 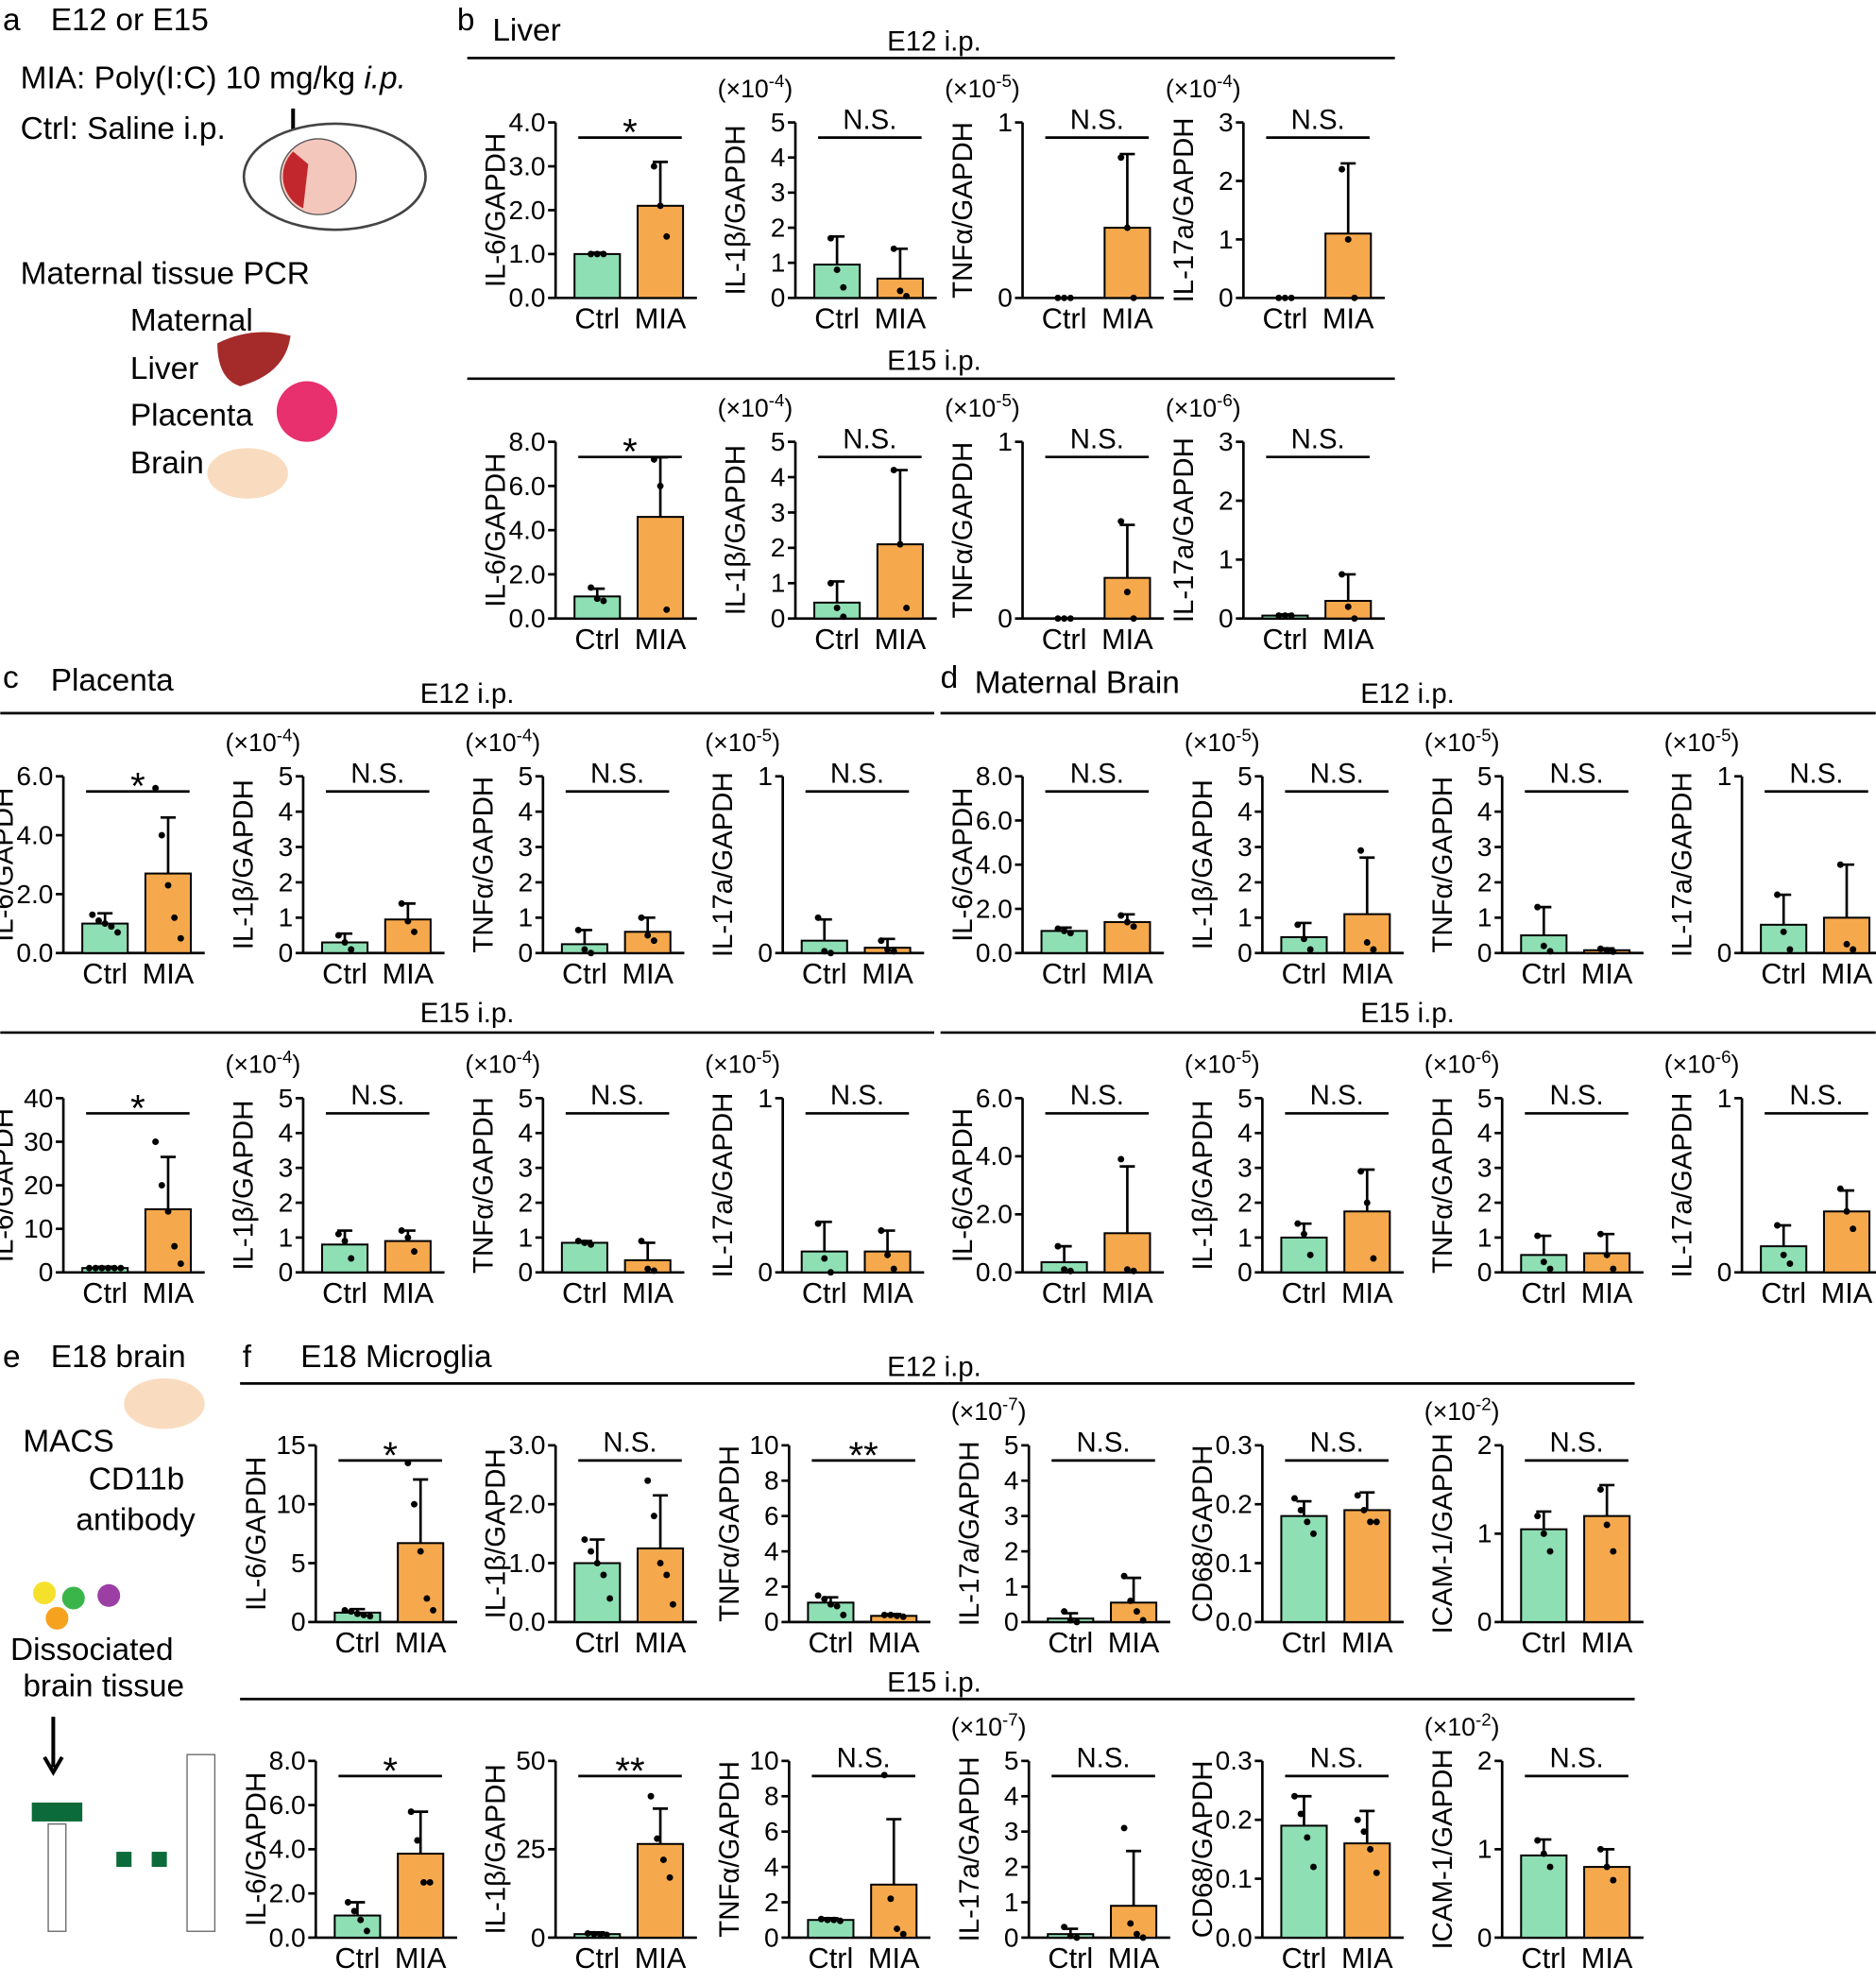 What do you see at coordinates (1485, 1133) in the screenshot?
I see `y-tick-label: 4` at bounding box center [1485, 1133].